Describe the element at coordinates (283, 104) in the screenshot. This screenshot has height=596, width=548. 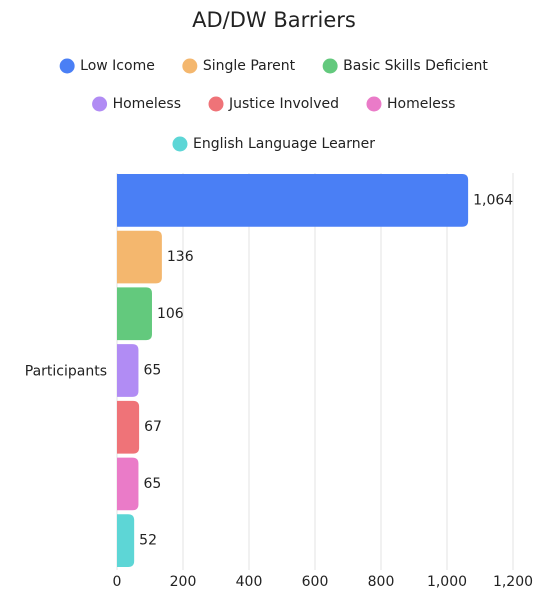
I see `legend-label: Justice Involved` at that location.